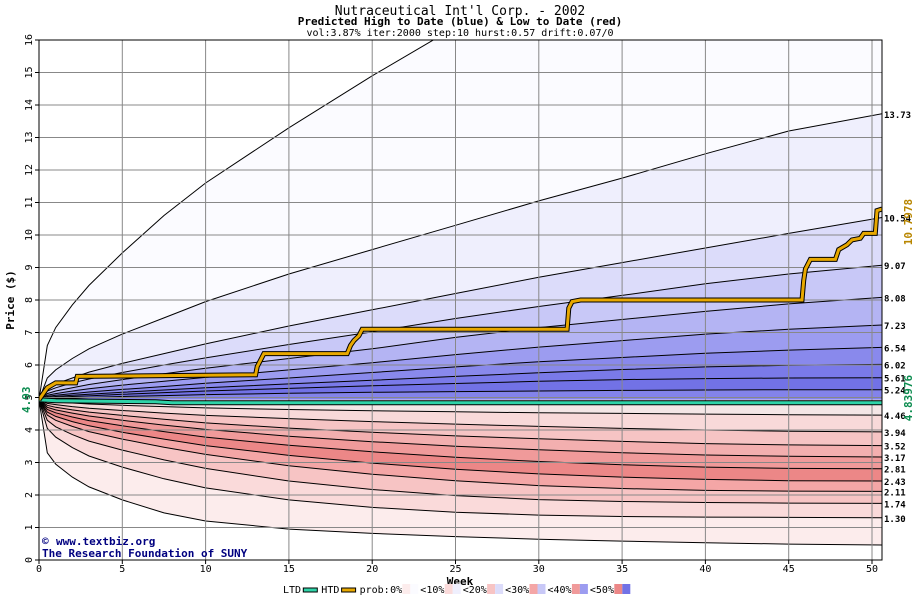 Image resolution: width=920 pixels, height=600 pixels. What do you see at coordinates (29, 40) in the screenshot?
I see `y-tick-label: 16` at bounding box center [29, 40].